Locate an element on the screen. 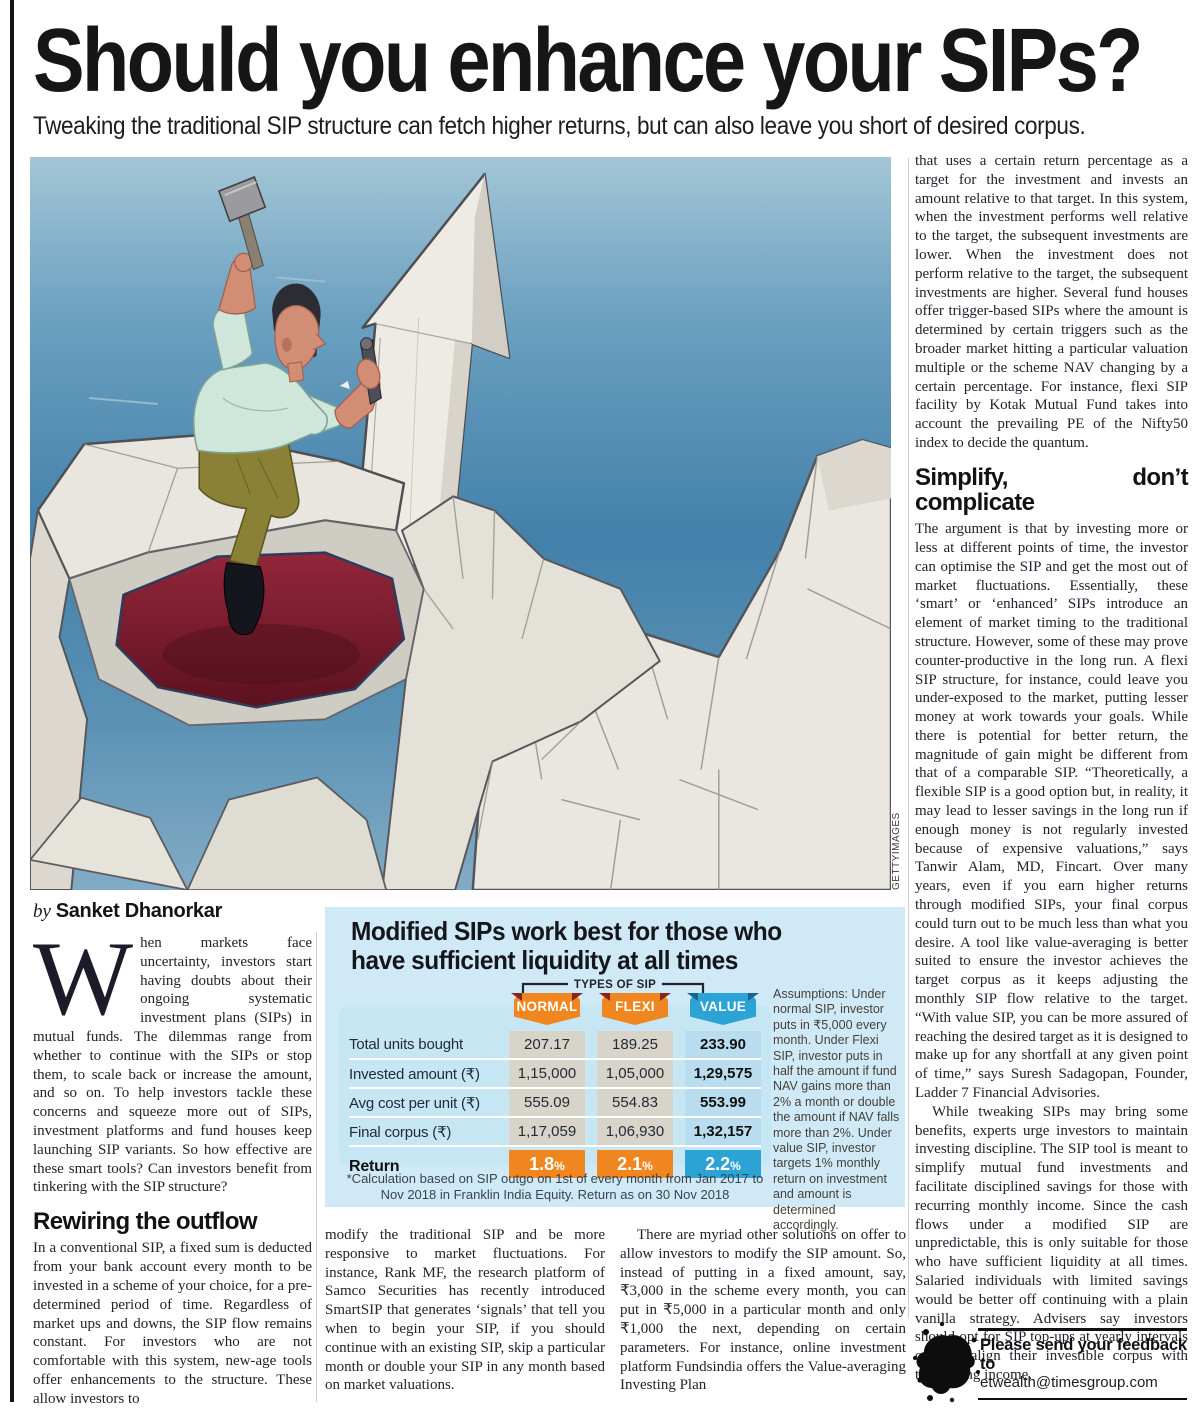 This screenshot has height=1409, width=1195. page-left-rule is located at coordinates (12, 701).